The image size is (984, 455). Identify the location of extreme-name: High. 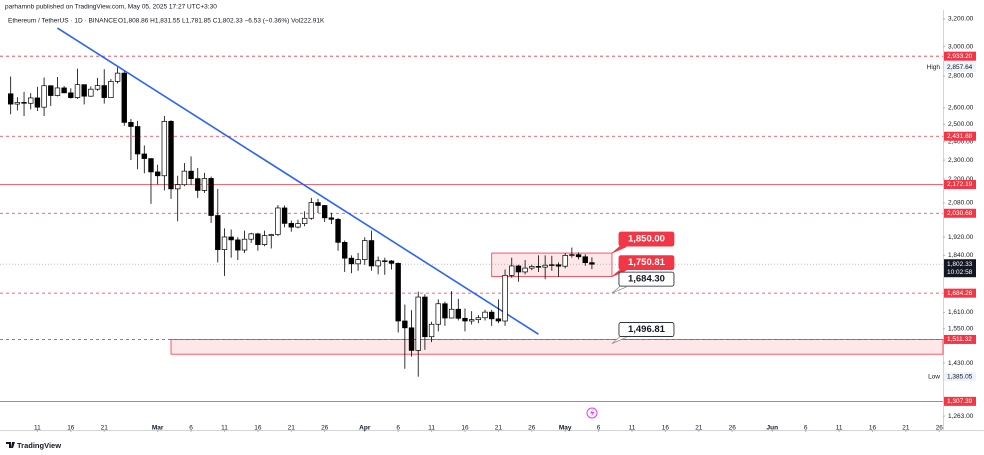
(934, 67).